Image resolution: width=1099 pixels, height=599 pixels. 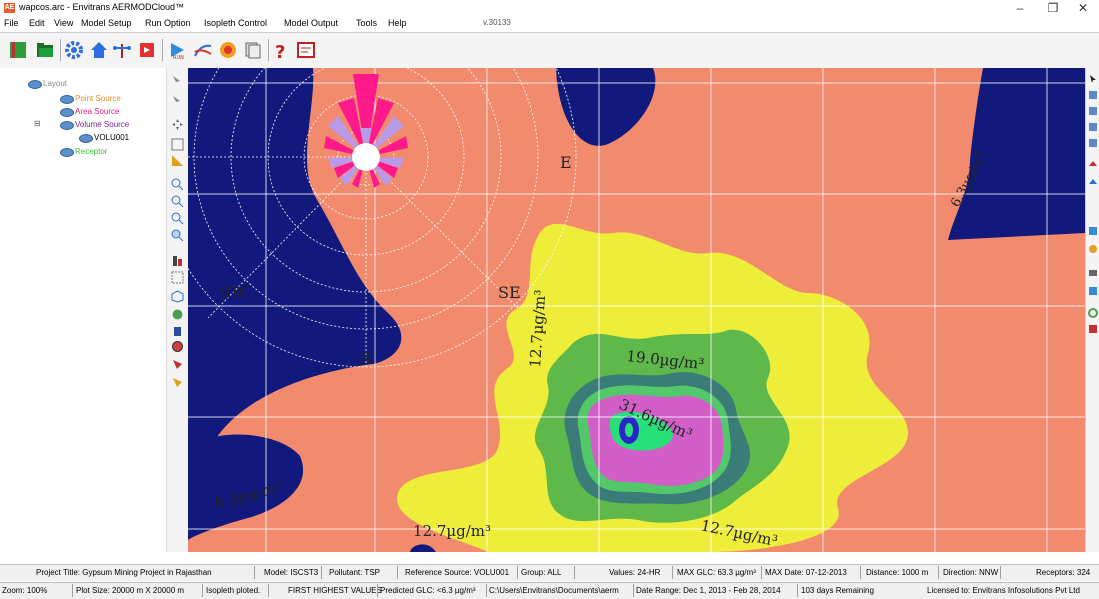 I want to click on arrow-up-icon, so click(x=1093, y=165).